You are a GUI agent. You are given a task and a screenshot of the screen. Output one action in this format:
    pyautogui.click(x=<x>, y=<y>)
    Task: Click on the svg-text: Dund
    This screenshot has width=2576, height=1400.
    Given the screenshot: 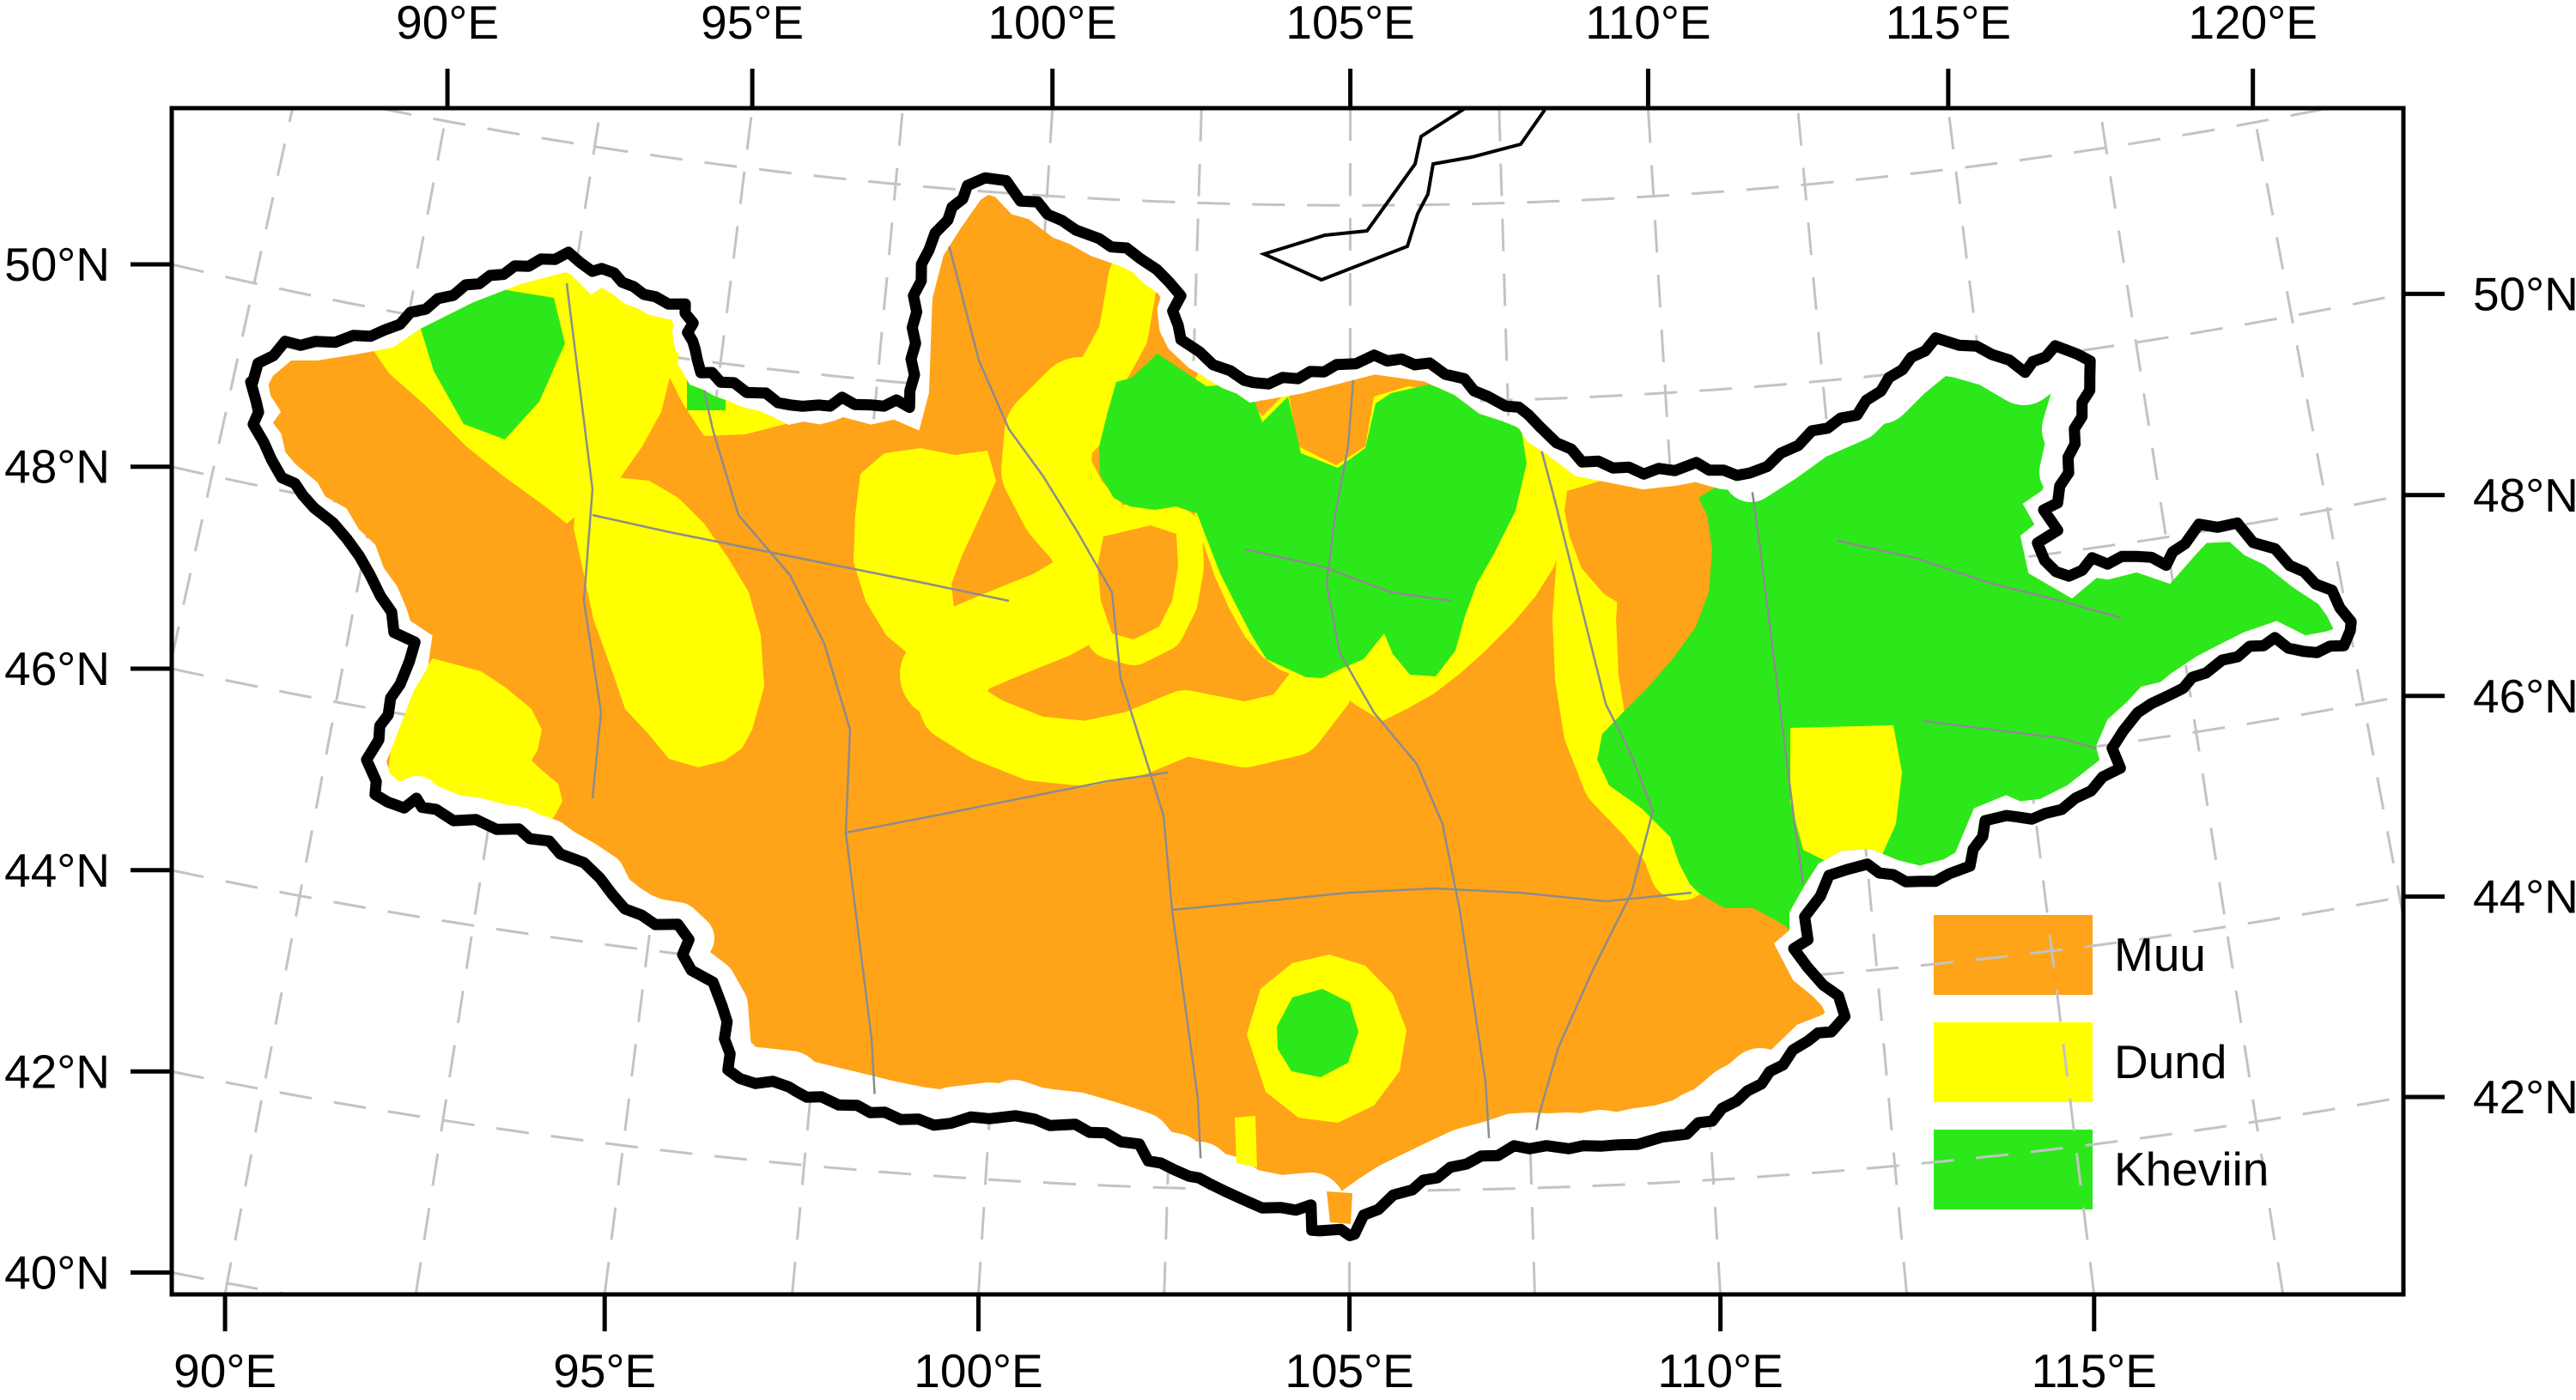 What is the action you would take?
    pyautogui.click(x=2170, y=1061)
    